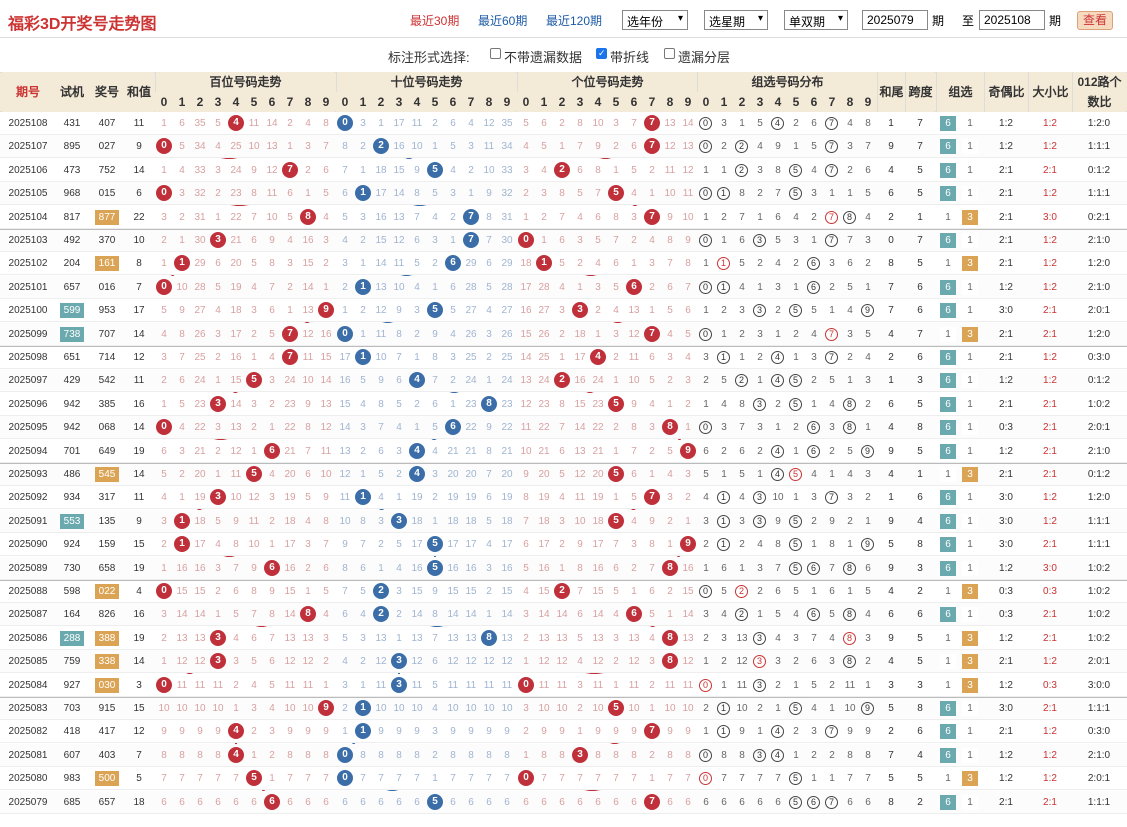  Describe the element at coordinates (107, 638) in the screenshot. I see `prize-cell: 388` at that location.